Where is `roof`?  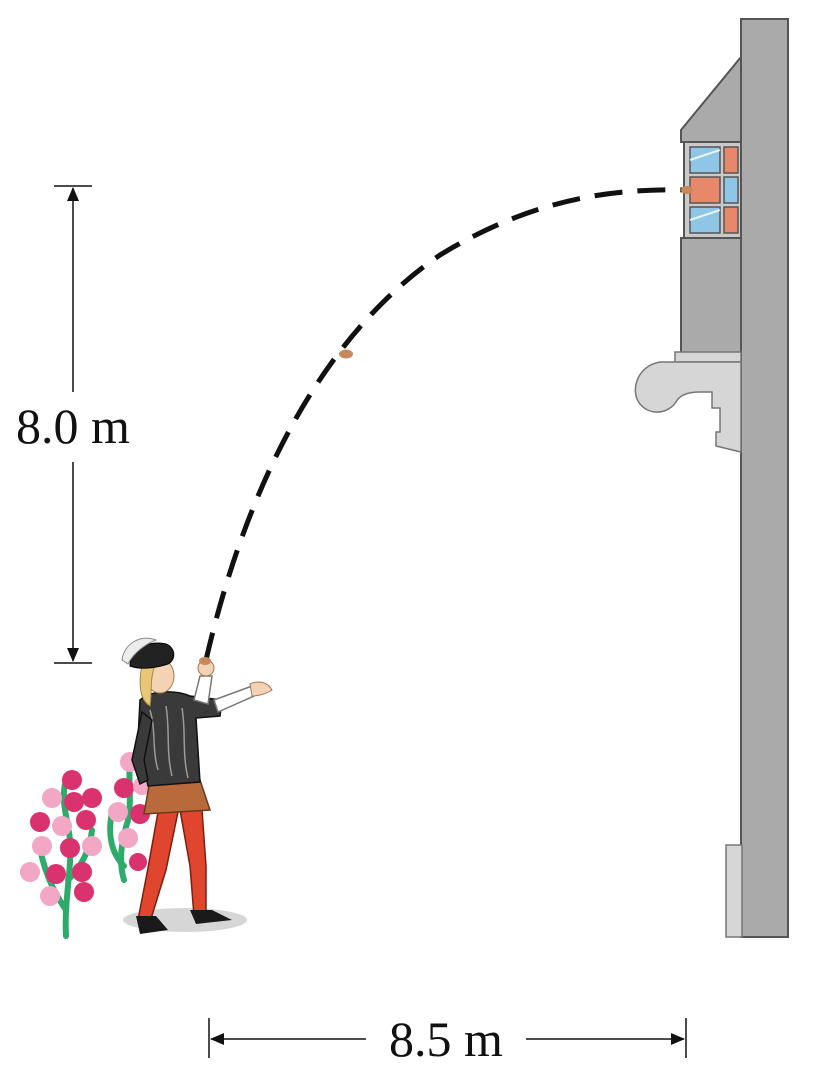
roof is located at coordinates (711, 98).